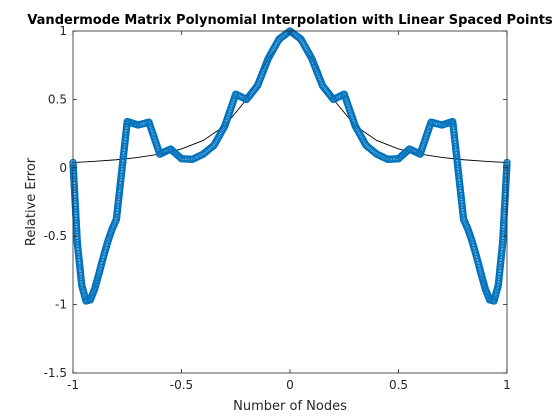 The width and height of the screenshot is (560, 420). What do you see at coordinates (290, 385) in the screenshot?
I see `x-tick-label: 0` at bounding box center [290, 385].